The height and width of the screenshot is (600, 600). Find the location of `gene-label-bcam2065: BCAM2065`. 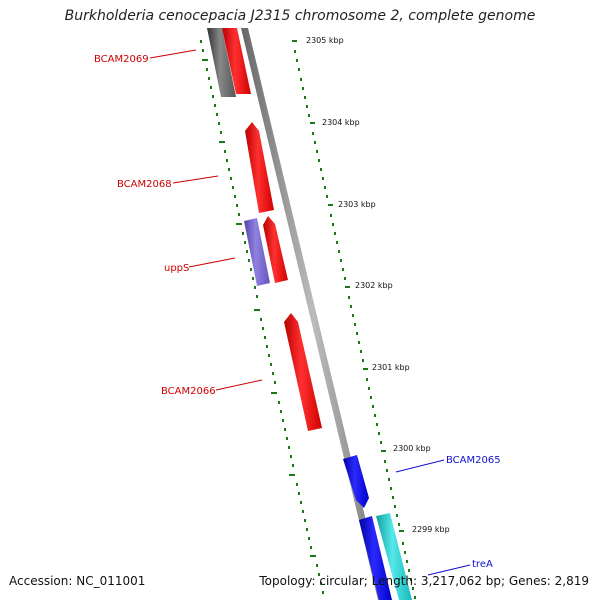

gene-label-bcam2065: BCAM2065 is located at coordinates (473, 460).